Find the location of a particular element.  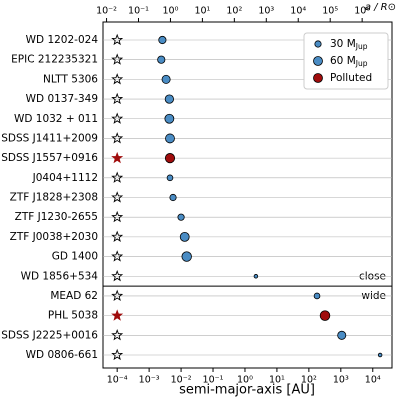

x2-tick-label: 10² is located at coordinates (234, 11).